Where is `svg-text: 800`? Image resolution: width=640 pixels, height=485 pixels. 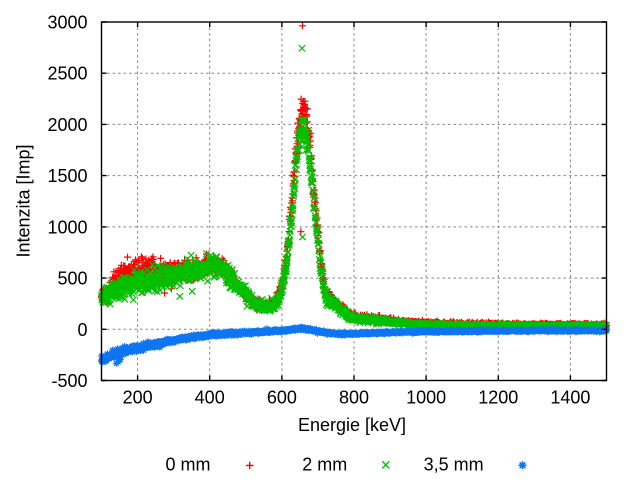 svg-text: 800 is located at coordinates (354, 398).